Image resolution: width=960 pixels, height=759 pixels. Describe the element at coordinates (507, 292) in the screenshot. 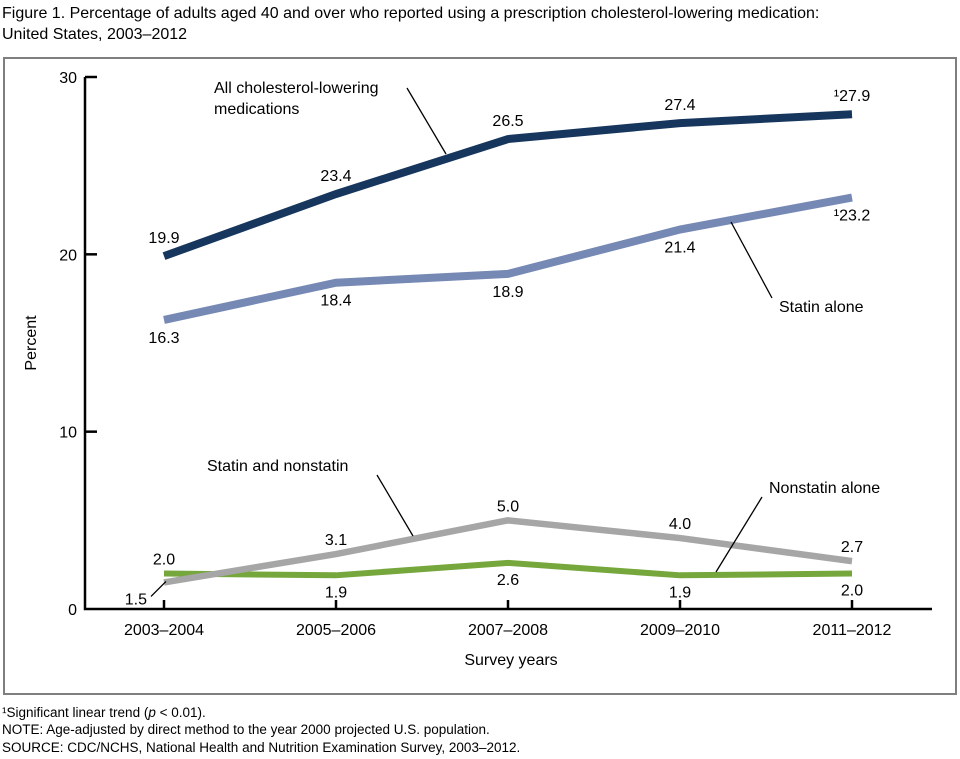

I see `data-label: 18.9` at that location.